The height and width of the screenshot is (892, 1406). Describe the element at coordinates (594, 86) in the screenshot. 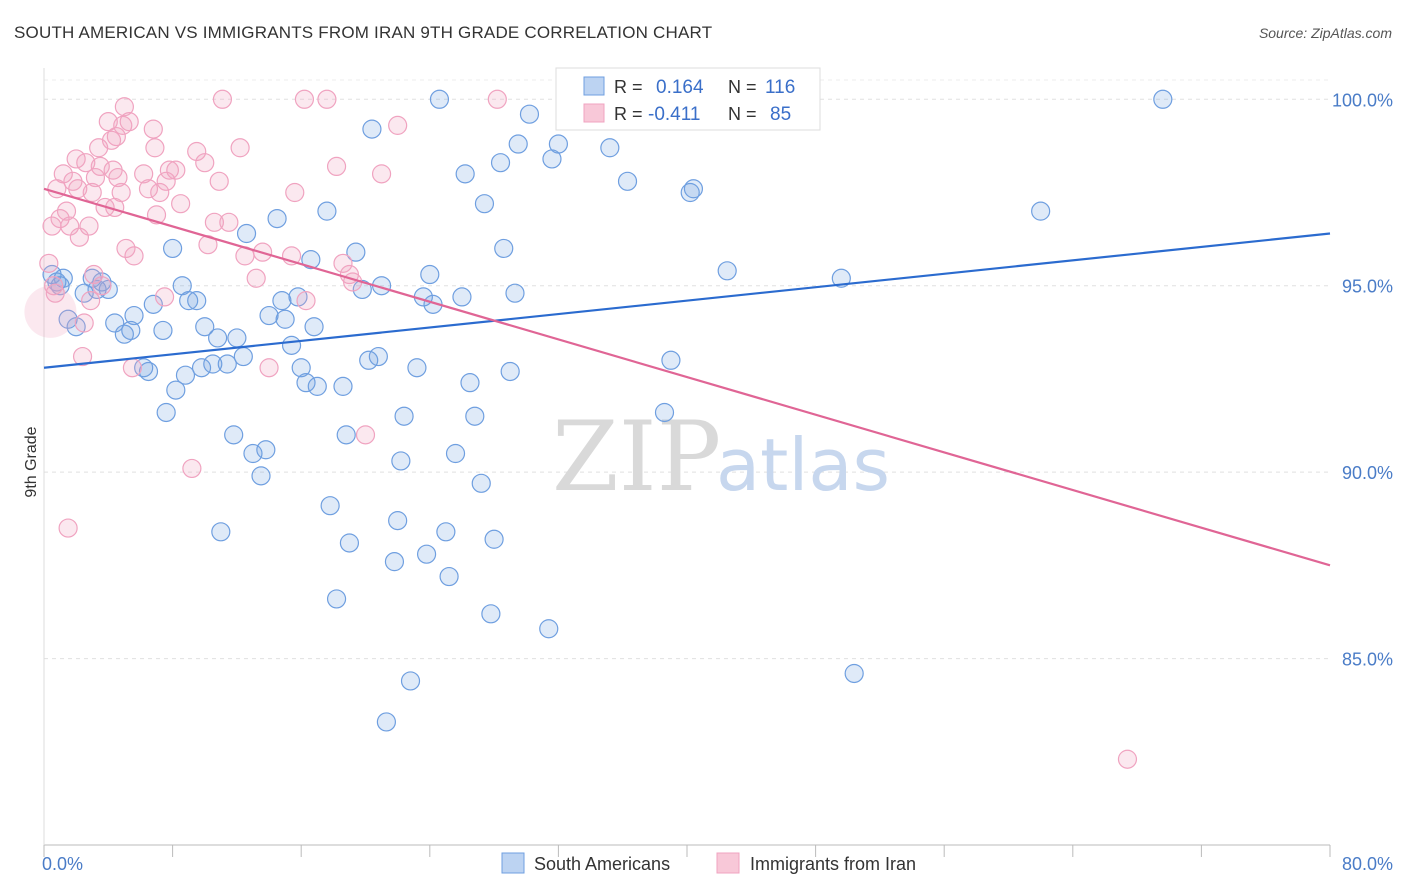

I see `legend-swatch-south-americans` at that location.